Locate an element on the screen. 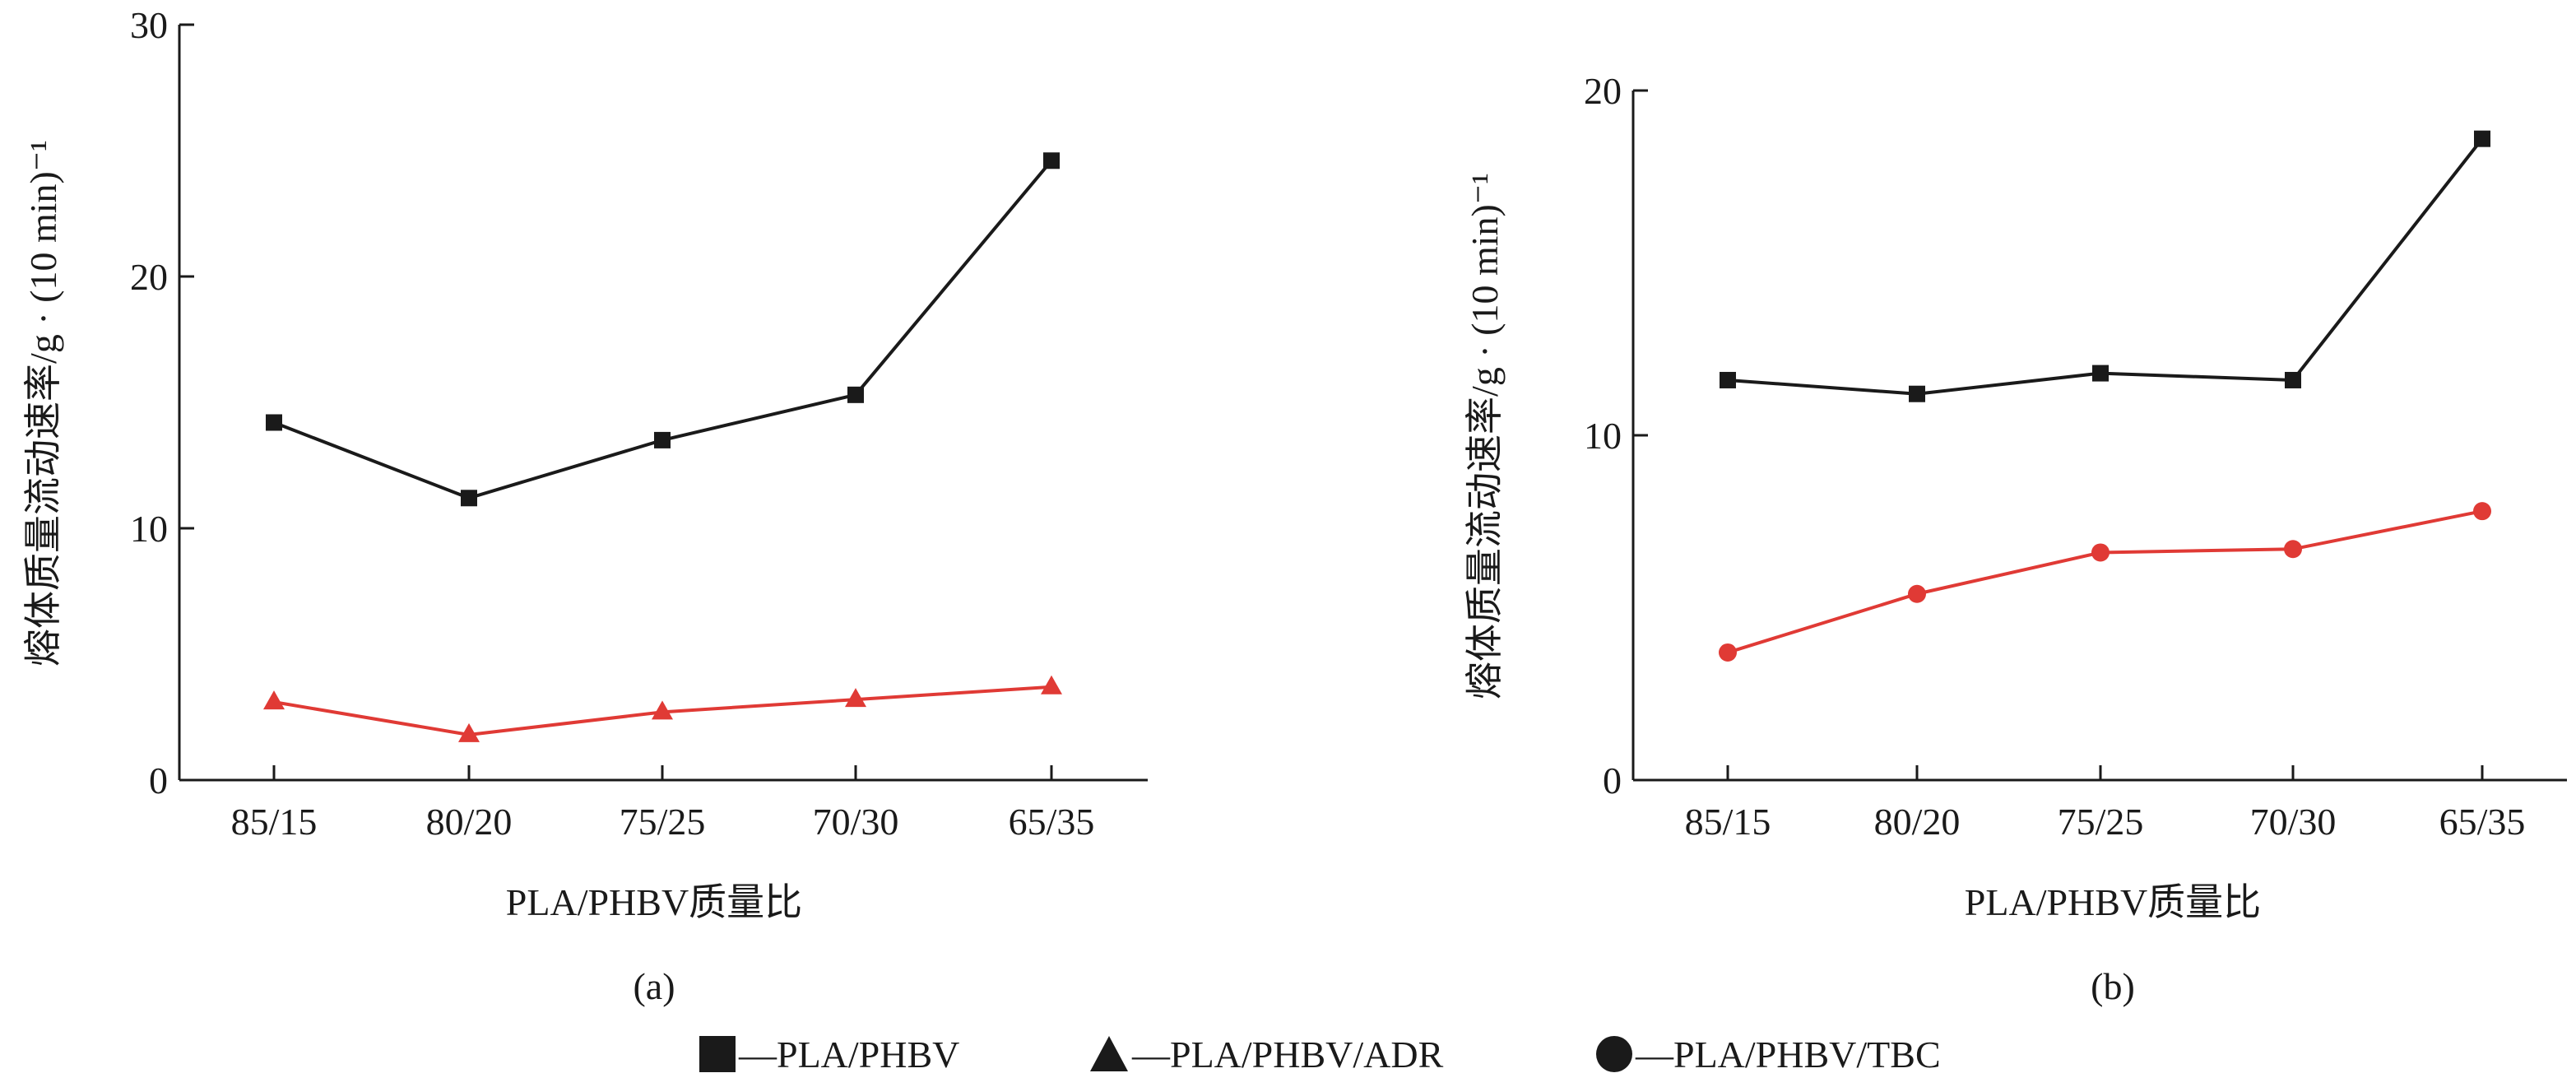 The height and width of the screenshot is (1087, 2576). legend-triangle-marker is located at coordinates (1109, 1053).